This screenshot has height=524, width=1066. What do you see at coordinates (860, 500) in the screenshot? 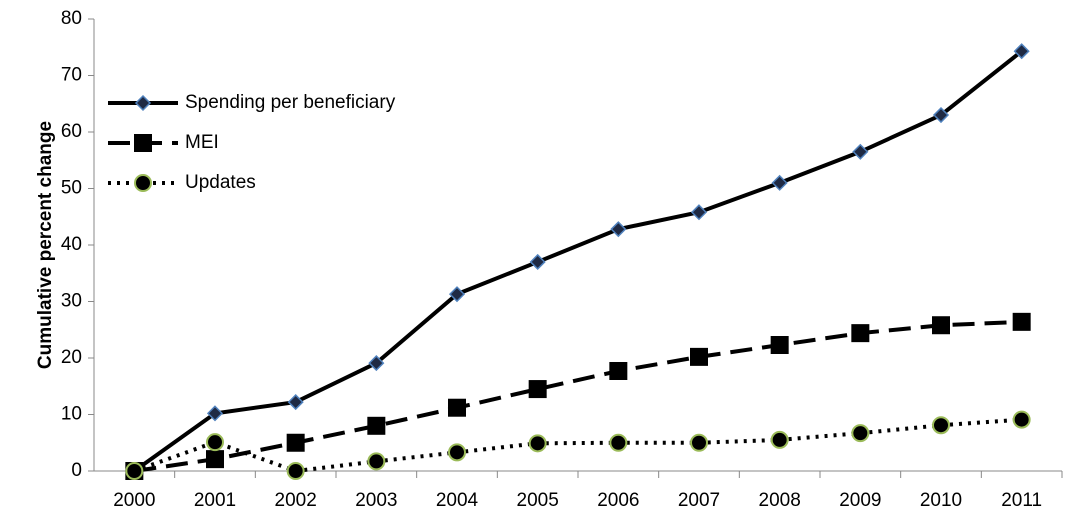
I see `x-tick-label: 2009` at bounding box center [860, 500].